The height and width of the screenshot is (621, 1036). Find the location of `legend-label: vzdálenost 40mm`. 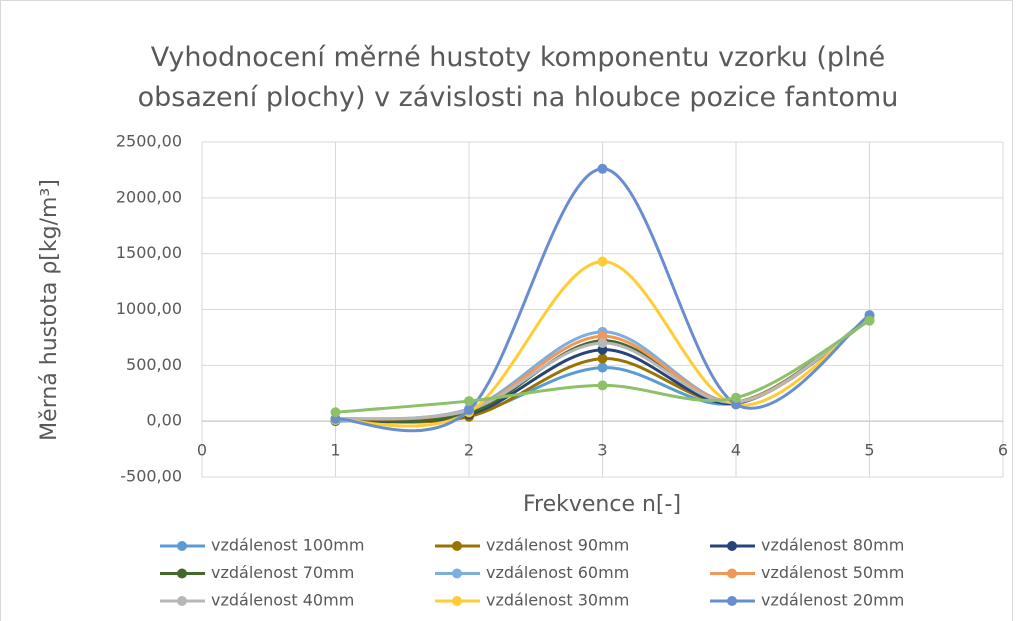

legend-label: vzdálenost 40mm is located at coordinates (282, 600).